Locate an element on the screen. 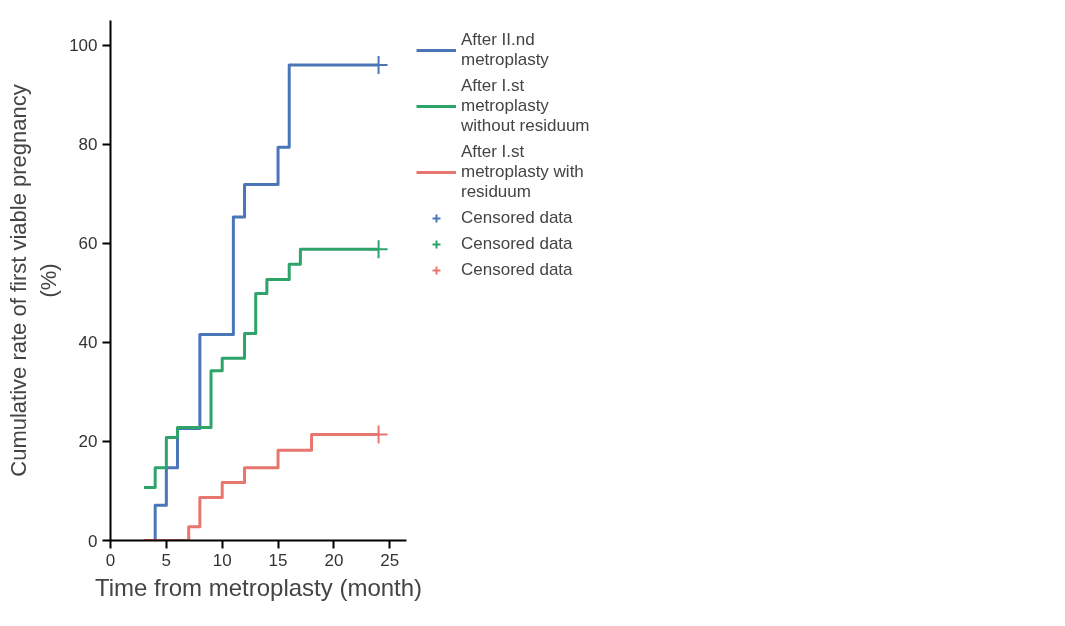  x-tick-label: 20 is located at coordinates (334, 560).